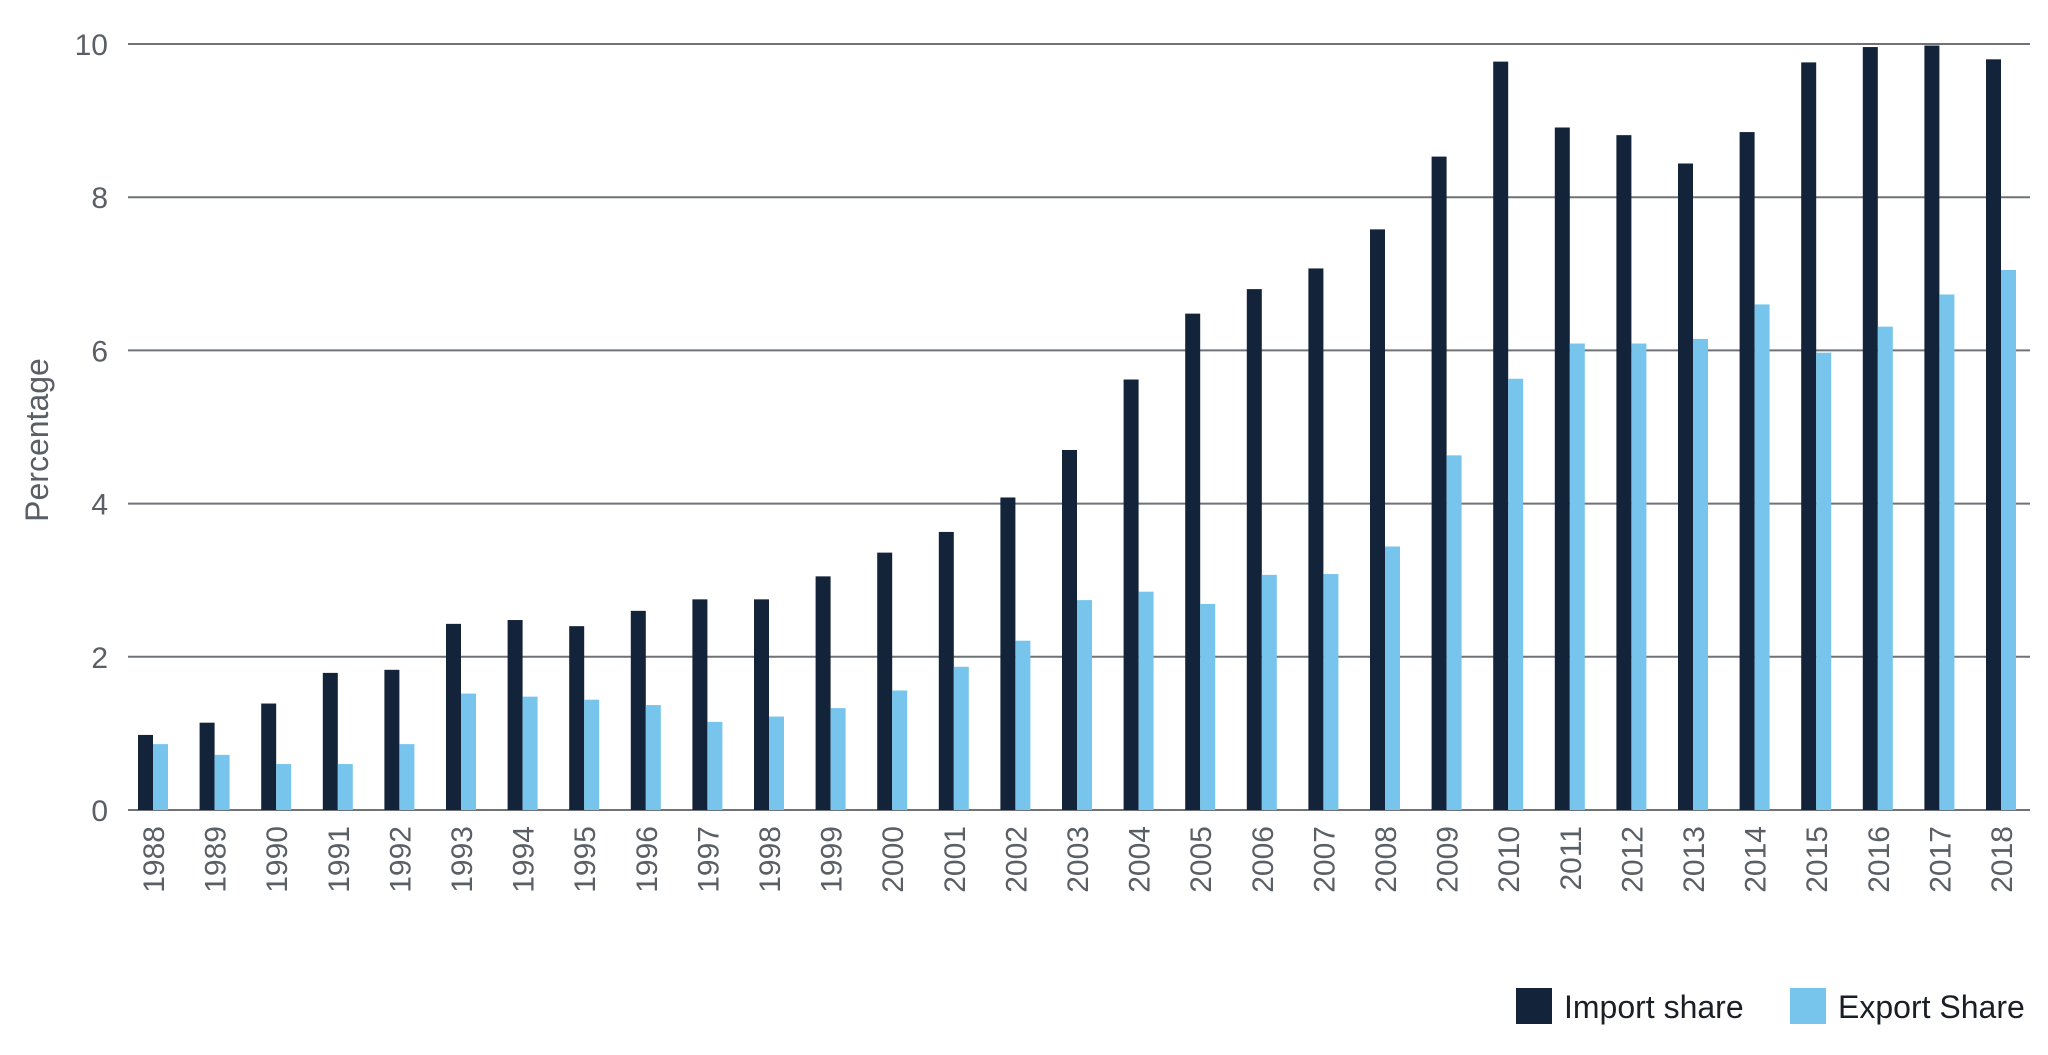  What do you see at coordinates (1439, 483) in the screenshot?
I see `import-share-bar-2009` at bounding box center [1439, 483].